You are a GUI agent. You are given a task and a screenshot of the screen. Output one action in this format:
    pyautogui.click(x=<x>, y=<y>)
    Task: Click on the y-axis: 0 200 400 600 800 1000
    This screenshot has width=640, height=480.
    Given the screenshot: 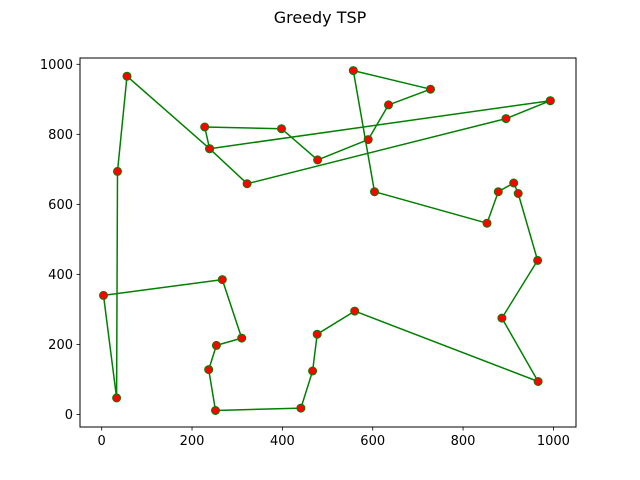 What is the action you would take?
    pyautogui.click(x=60, y=240)
    